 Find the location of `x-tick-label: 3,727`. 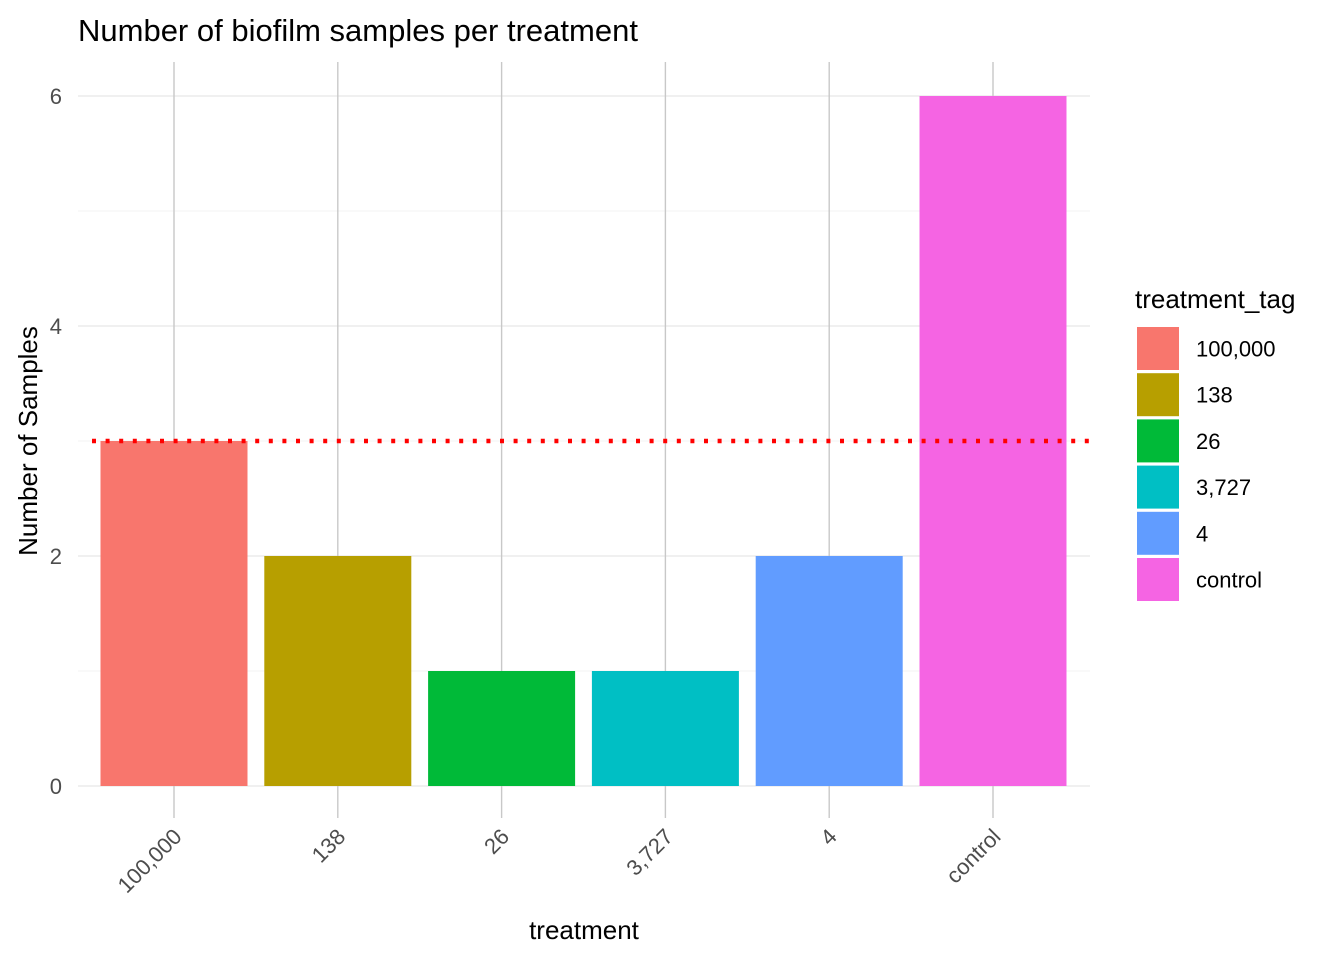

x-tick-label: 3,727 is located at coordinates (649, 852).